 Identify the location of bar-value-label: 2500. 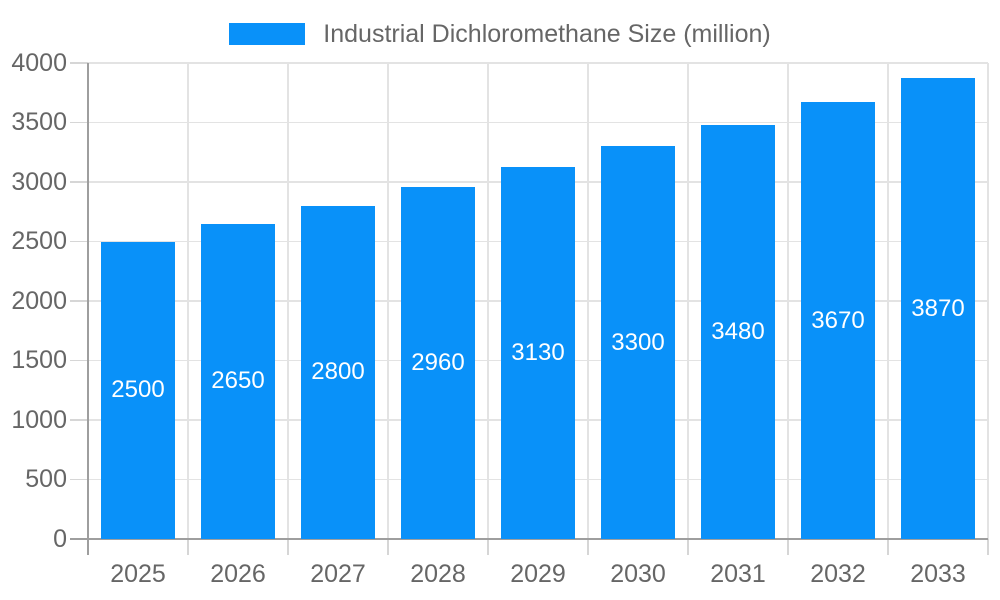
(138, 390).